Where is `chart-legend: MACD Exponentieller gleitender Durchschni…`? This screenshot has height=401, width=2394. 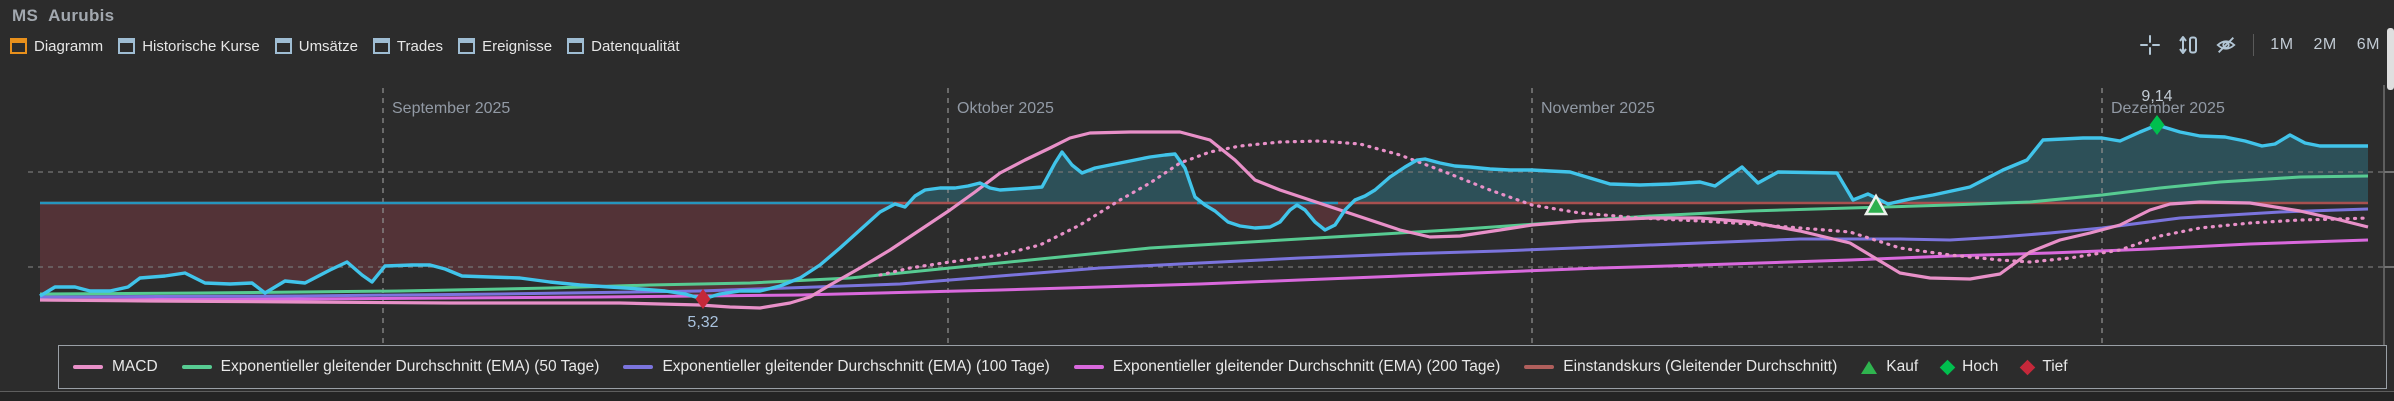
chart-legend: MACD Exponentieller gleitender Durchschni… is located at coordinates (1222, 367).